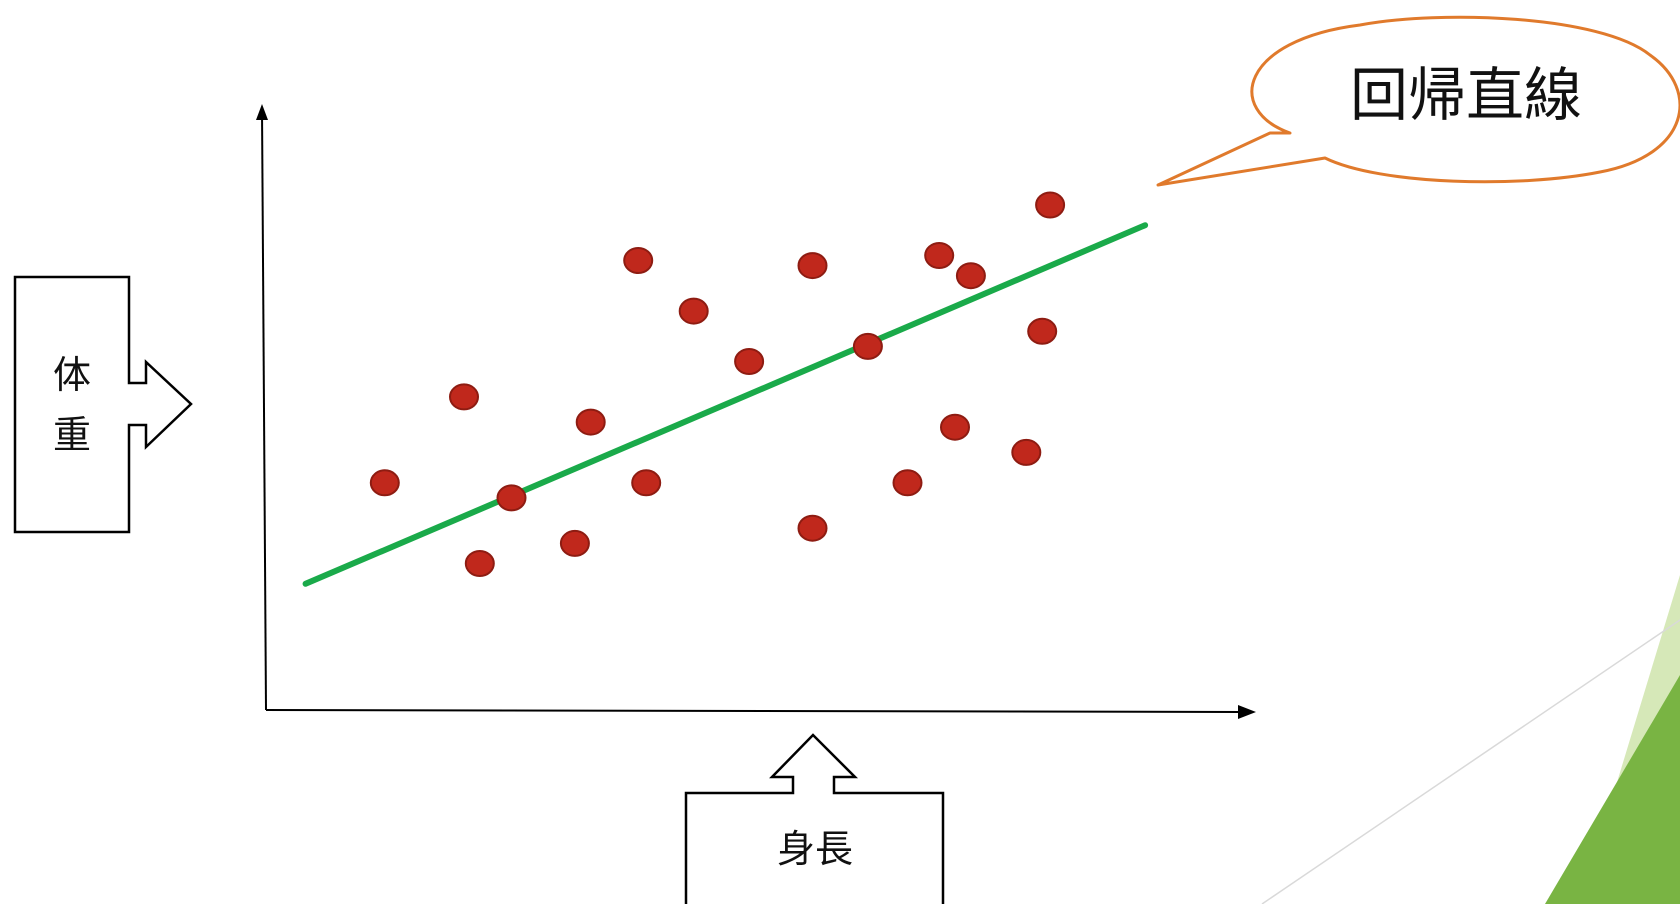 The width and height of the screenshot is (1680, 904). Describe the element at coordinates (753, 711) in the screenshot. I see `x-axis-line` at that location.